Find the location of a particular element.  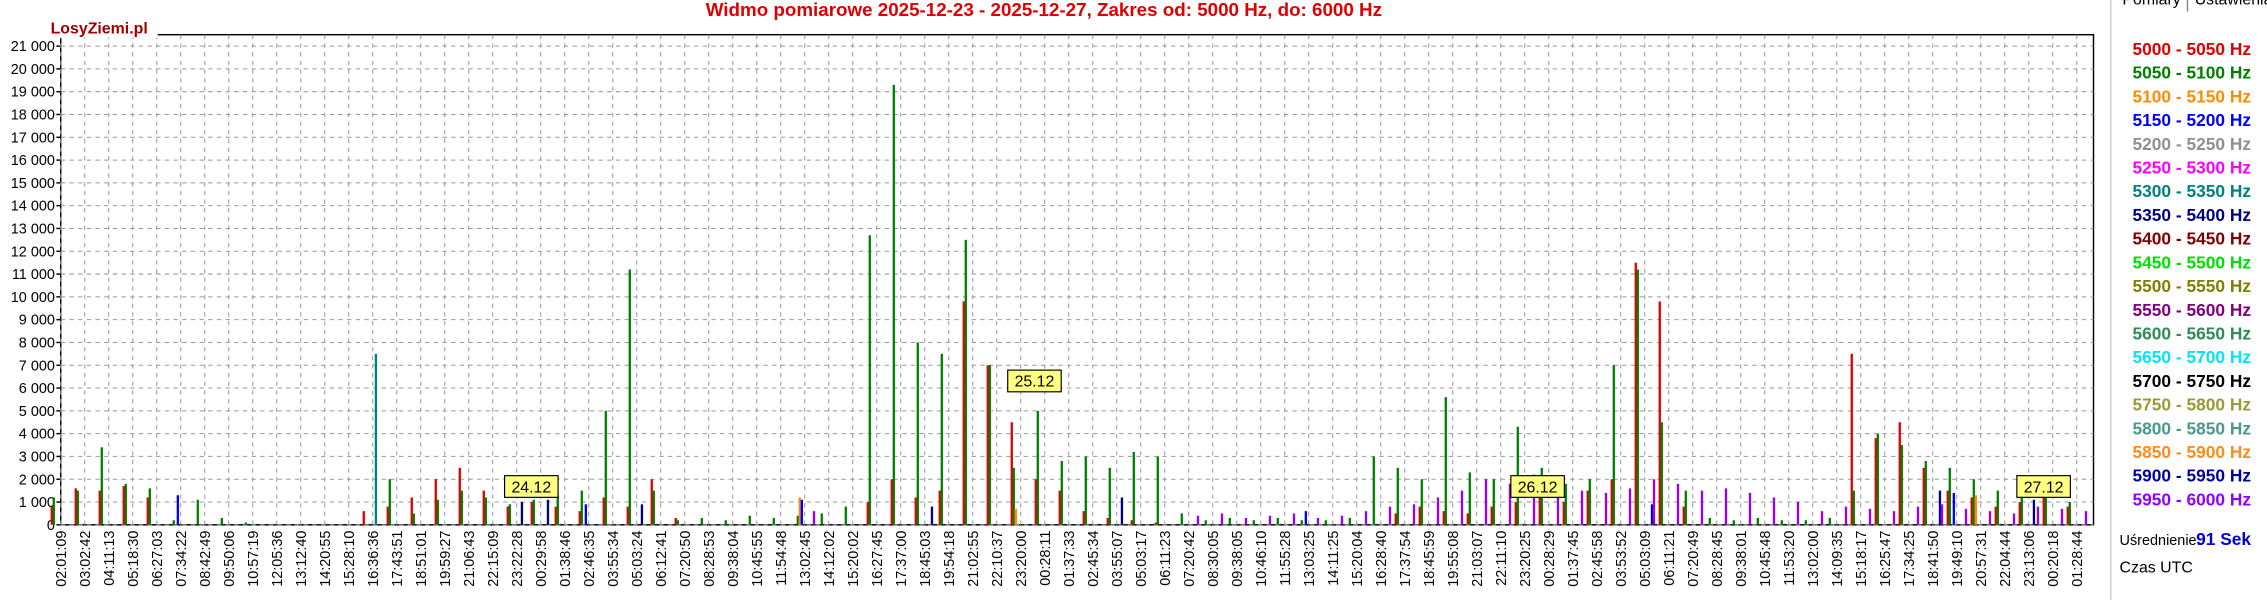

x-tick-label: 10:57:19 is located at coordinates (254, 559).